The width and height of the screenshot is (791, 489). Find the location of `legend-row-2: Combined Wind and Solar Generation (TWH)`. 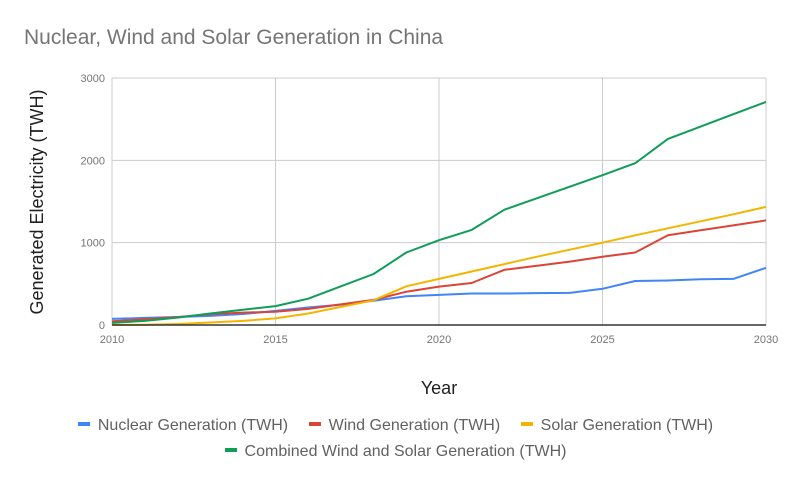

legend-row-2: Combined Wind and Solar Generation (TWH) is located at coordinates (395, 452).